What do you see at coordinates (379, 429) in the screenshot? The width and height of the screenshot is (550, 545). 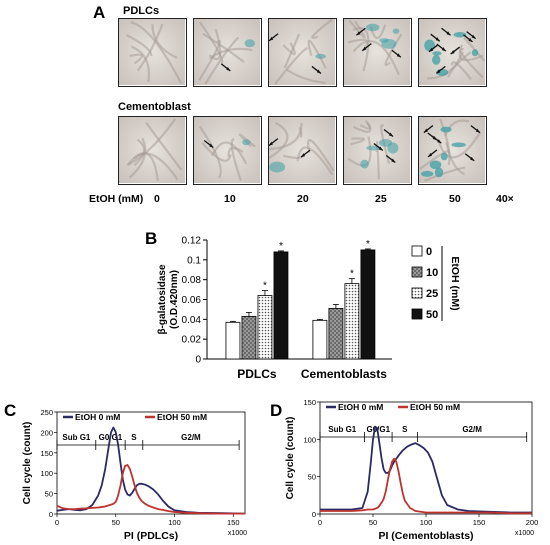 I see `panel_d-phase-label: G0/G1` at bounding box center [379, 429].